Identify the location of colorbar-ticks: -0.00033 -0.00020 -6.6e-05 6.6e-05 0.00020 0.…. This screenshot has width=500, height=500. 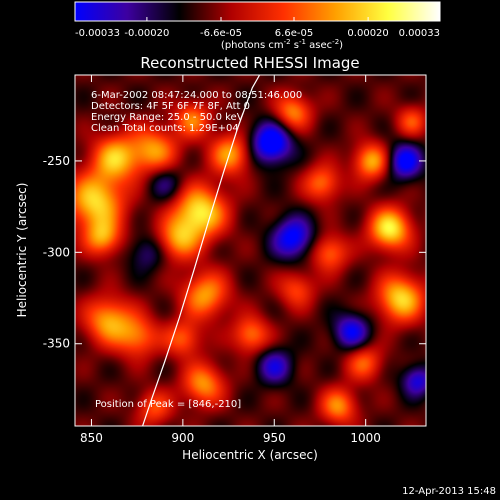
(257, 28).